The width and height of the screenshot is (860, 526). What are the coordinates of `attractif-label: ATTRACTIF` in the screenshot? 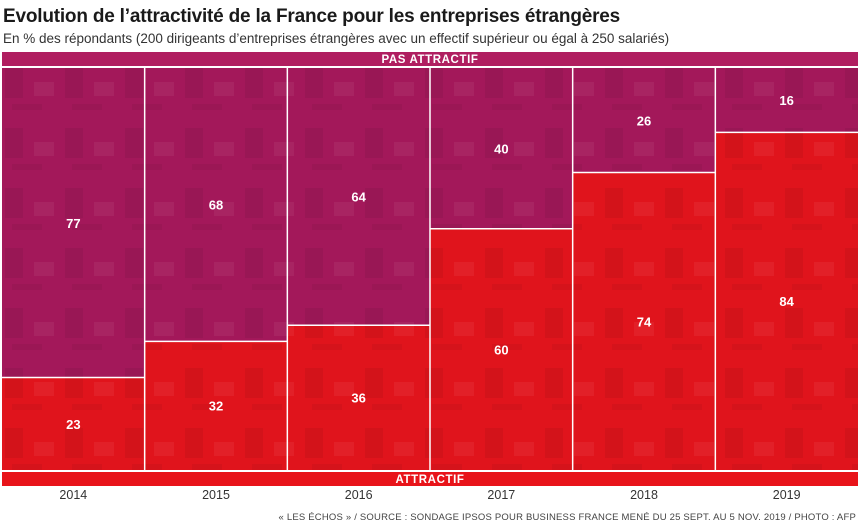 It's located at (429, 480).